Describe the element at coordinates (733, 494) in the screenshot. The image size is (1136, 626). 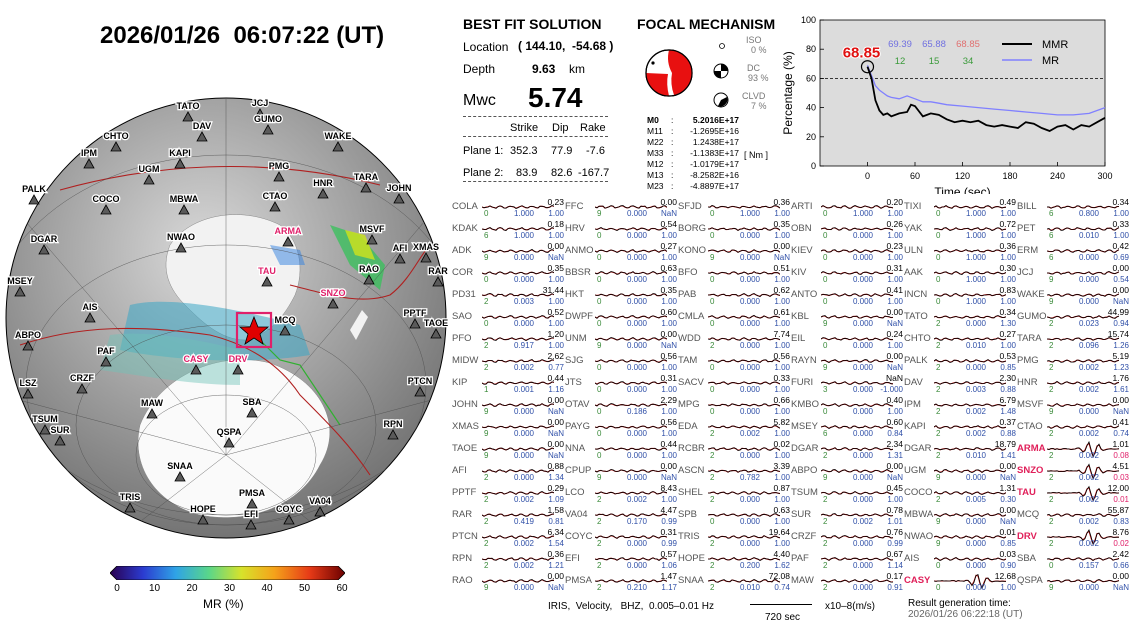
I see `station-waveform-cell: SHEL 0.87 2 0.000 1.00` at that location.